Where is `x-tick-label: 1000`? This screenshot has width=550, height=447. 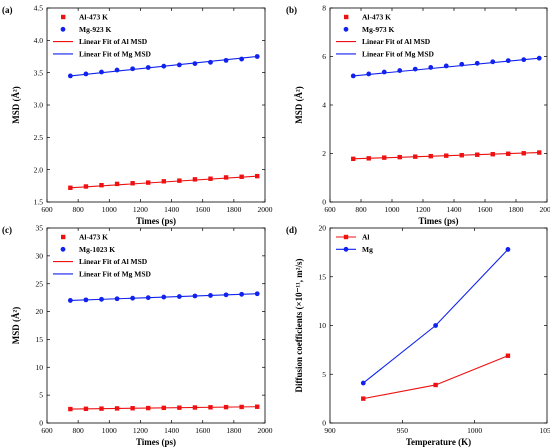 x-tick-label: 1000 is located at coordinates (109, 430).